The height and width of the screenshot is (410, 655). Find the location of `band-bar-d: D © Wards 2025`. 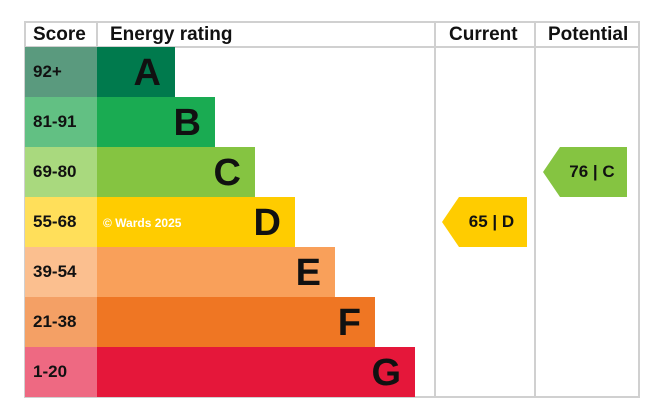

band-bar-d: D © Wards 2025 is located at coordinates (196, 222).